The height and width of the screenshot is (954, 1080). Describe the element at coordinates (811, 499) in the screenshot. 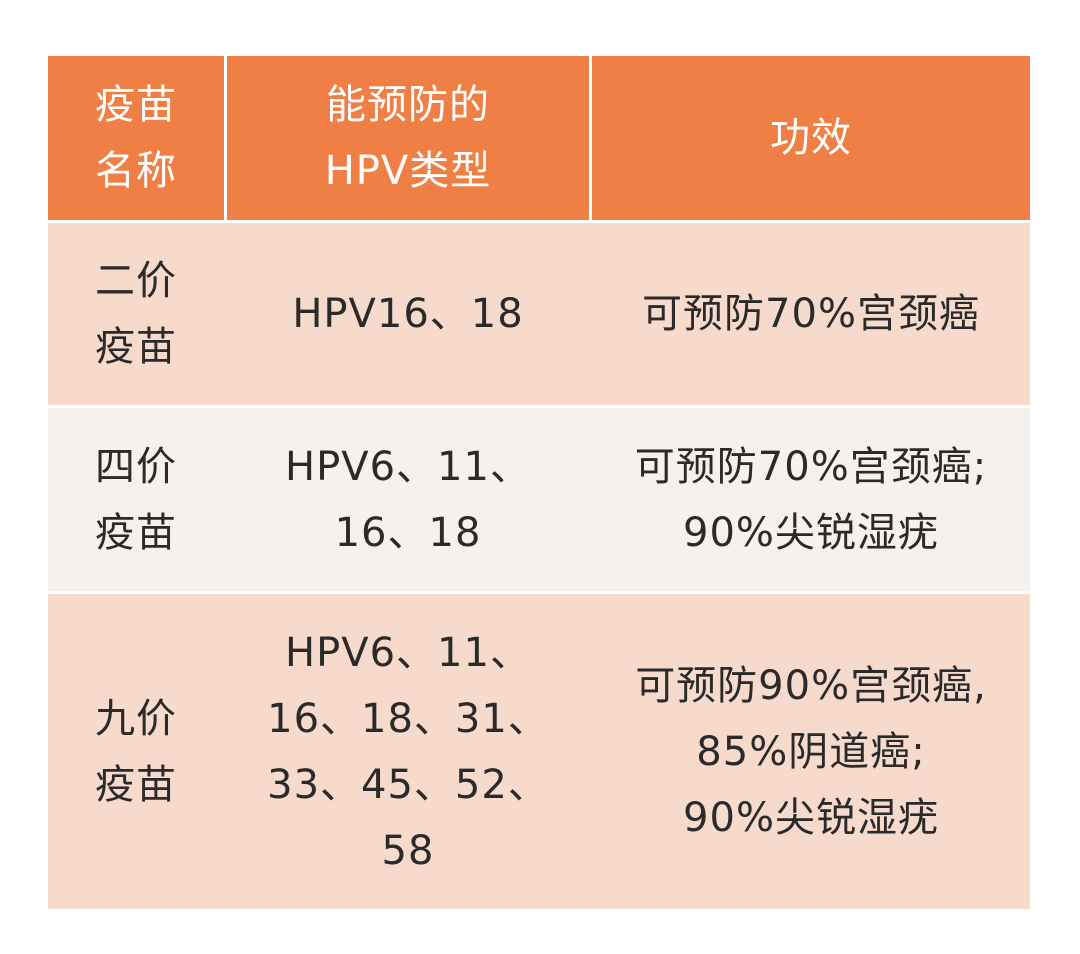

I see `effect-cell: 可预防70%宫颈癌; 90%尖锐湿疣` at that location.